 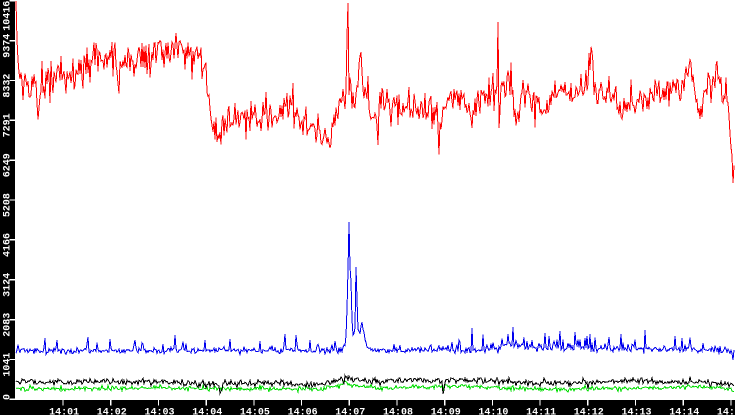 I want to click on svg-text: 14:14, so click(x=684, y=411).